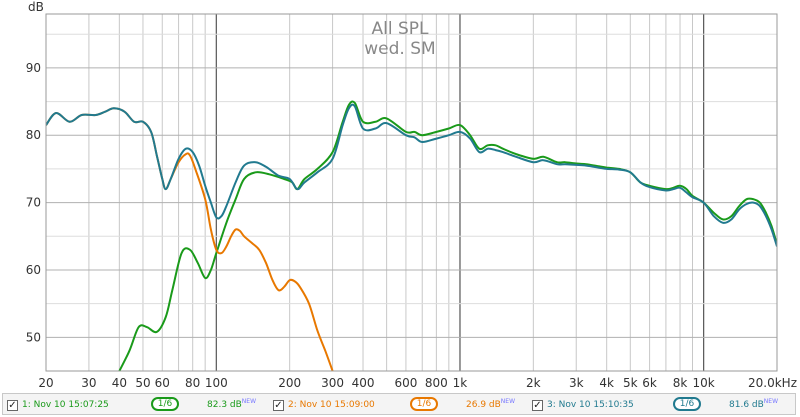 The width and height of the screenshot is (800, 417). Describe the element at coordinates (36, 7) in the screenshot. I see `y-axis-label: dB` at that location.